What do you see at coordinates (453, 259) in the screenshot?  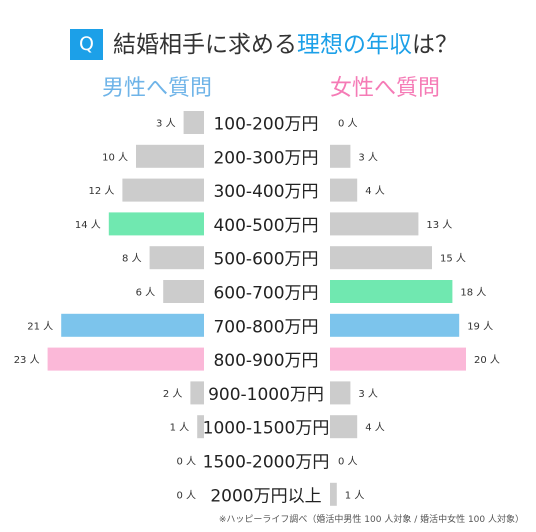 I see `female-data-label: 15 人` at bounding box center [453, 259].